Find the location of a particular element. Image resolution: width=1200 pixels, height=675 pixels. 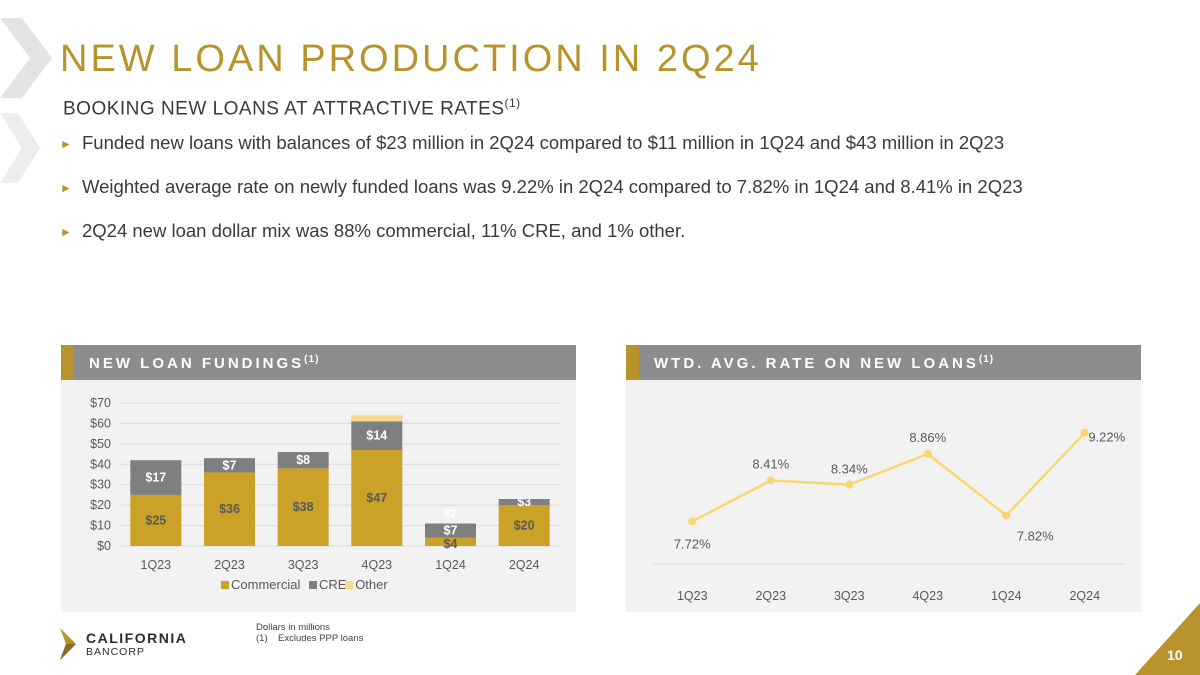

data-label: 8.34% is located at coordinates (849, 469).